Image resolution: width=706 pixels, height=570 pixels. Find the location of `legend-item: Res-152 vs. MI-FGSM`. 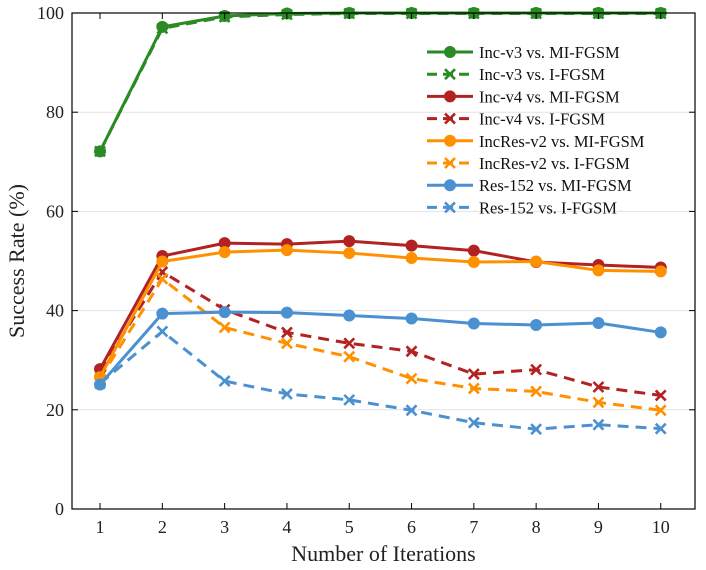

legend-item: Res-152 vs. MI-FGSM is located at coordinates (529, 185).